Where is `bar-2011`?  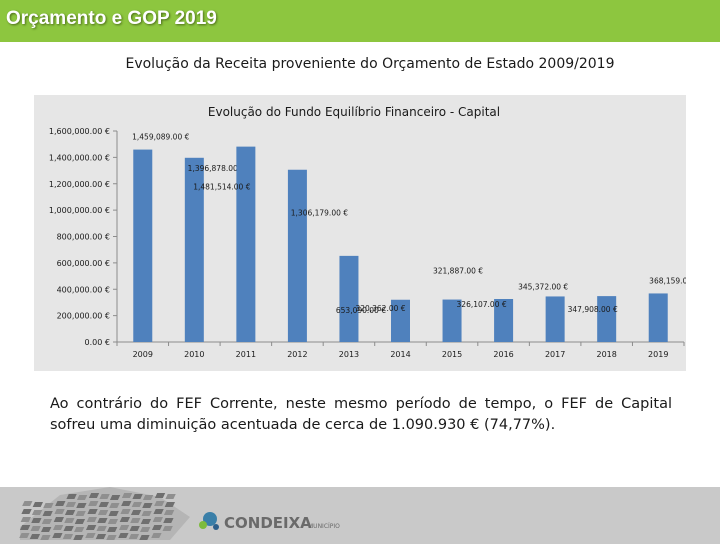
bar-2011 is located at coordinates (246, 244).